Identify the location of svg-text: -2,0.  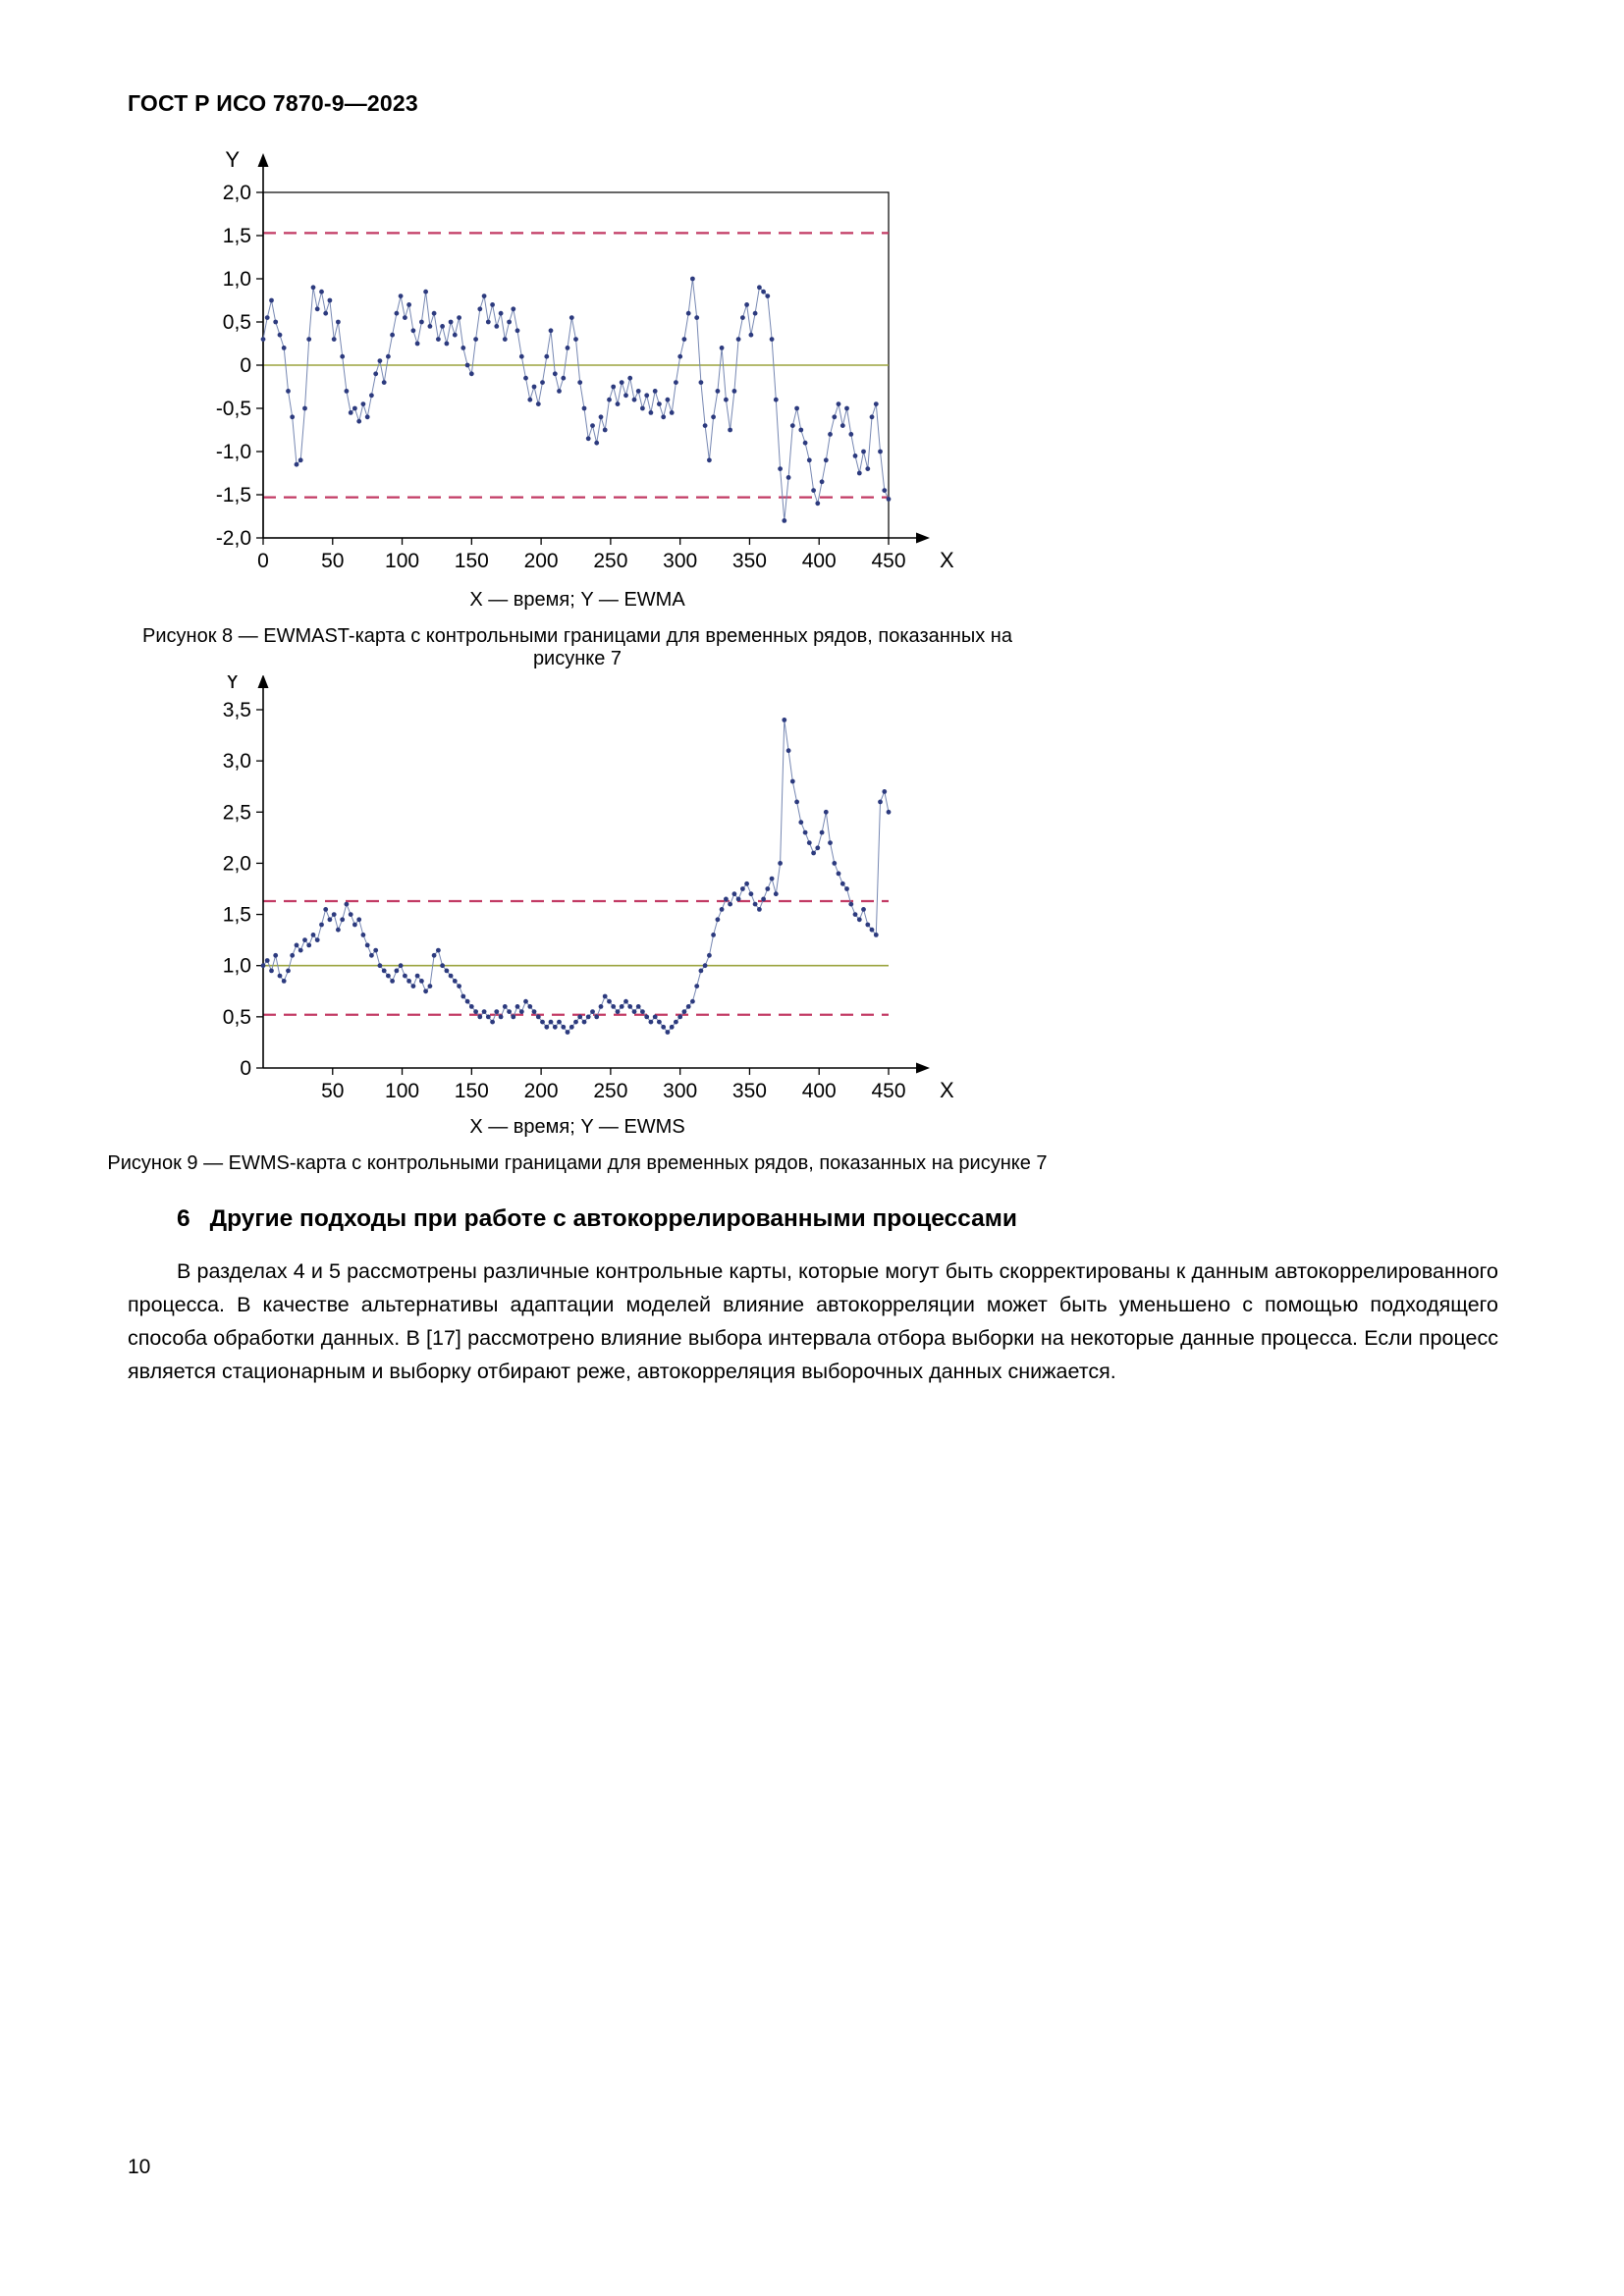
(233, 538).